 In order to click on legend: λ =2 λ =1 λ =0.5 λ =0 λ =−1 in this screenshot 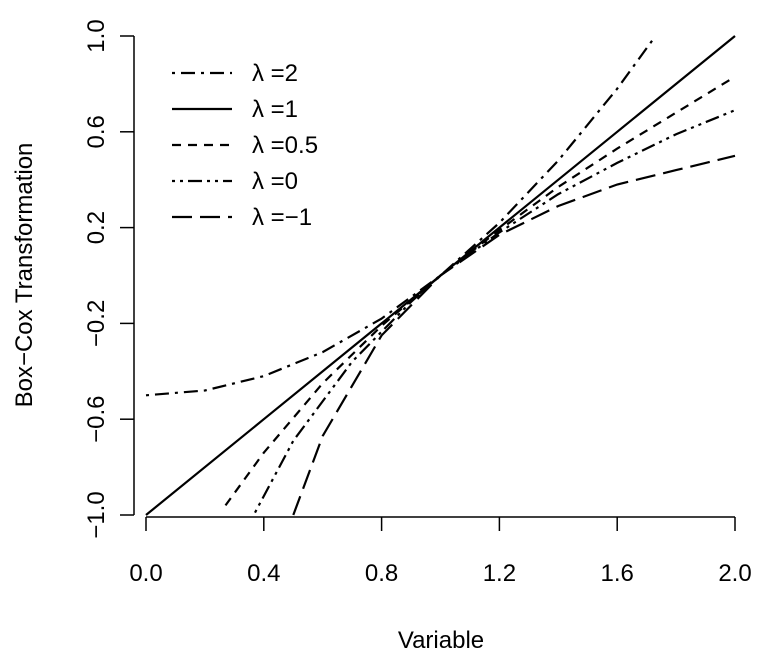, I will do `click(245, 145)`.